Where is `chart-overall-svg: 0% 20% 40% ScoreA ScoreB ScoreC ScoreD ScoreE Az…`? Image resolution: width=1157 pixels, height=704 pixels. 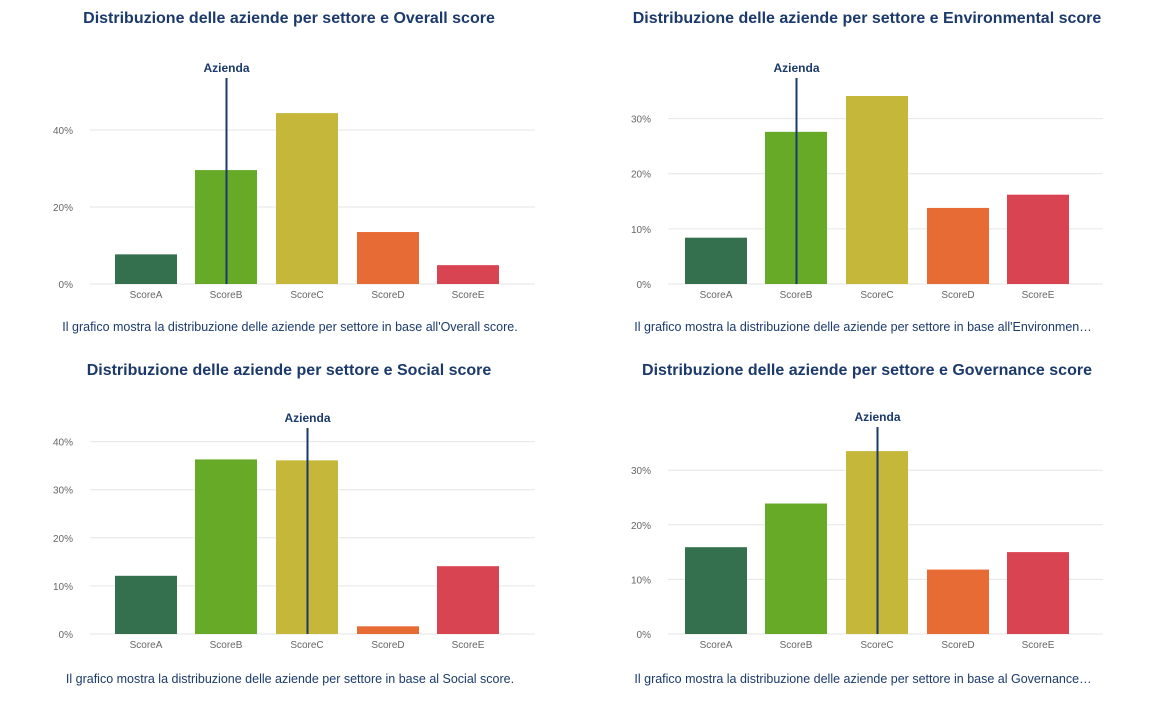 chart-overall-svg: 0% 20% 40% ScoreA ScoreB ScoreC ScoreD ScoreE Az… is located at coordinates (294, 181).